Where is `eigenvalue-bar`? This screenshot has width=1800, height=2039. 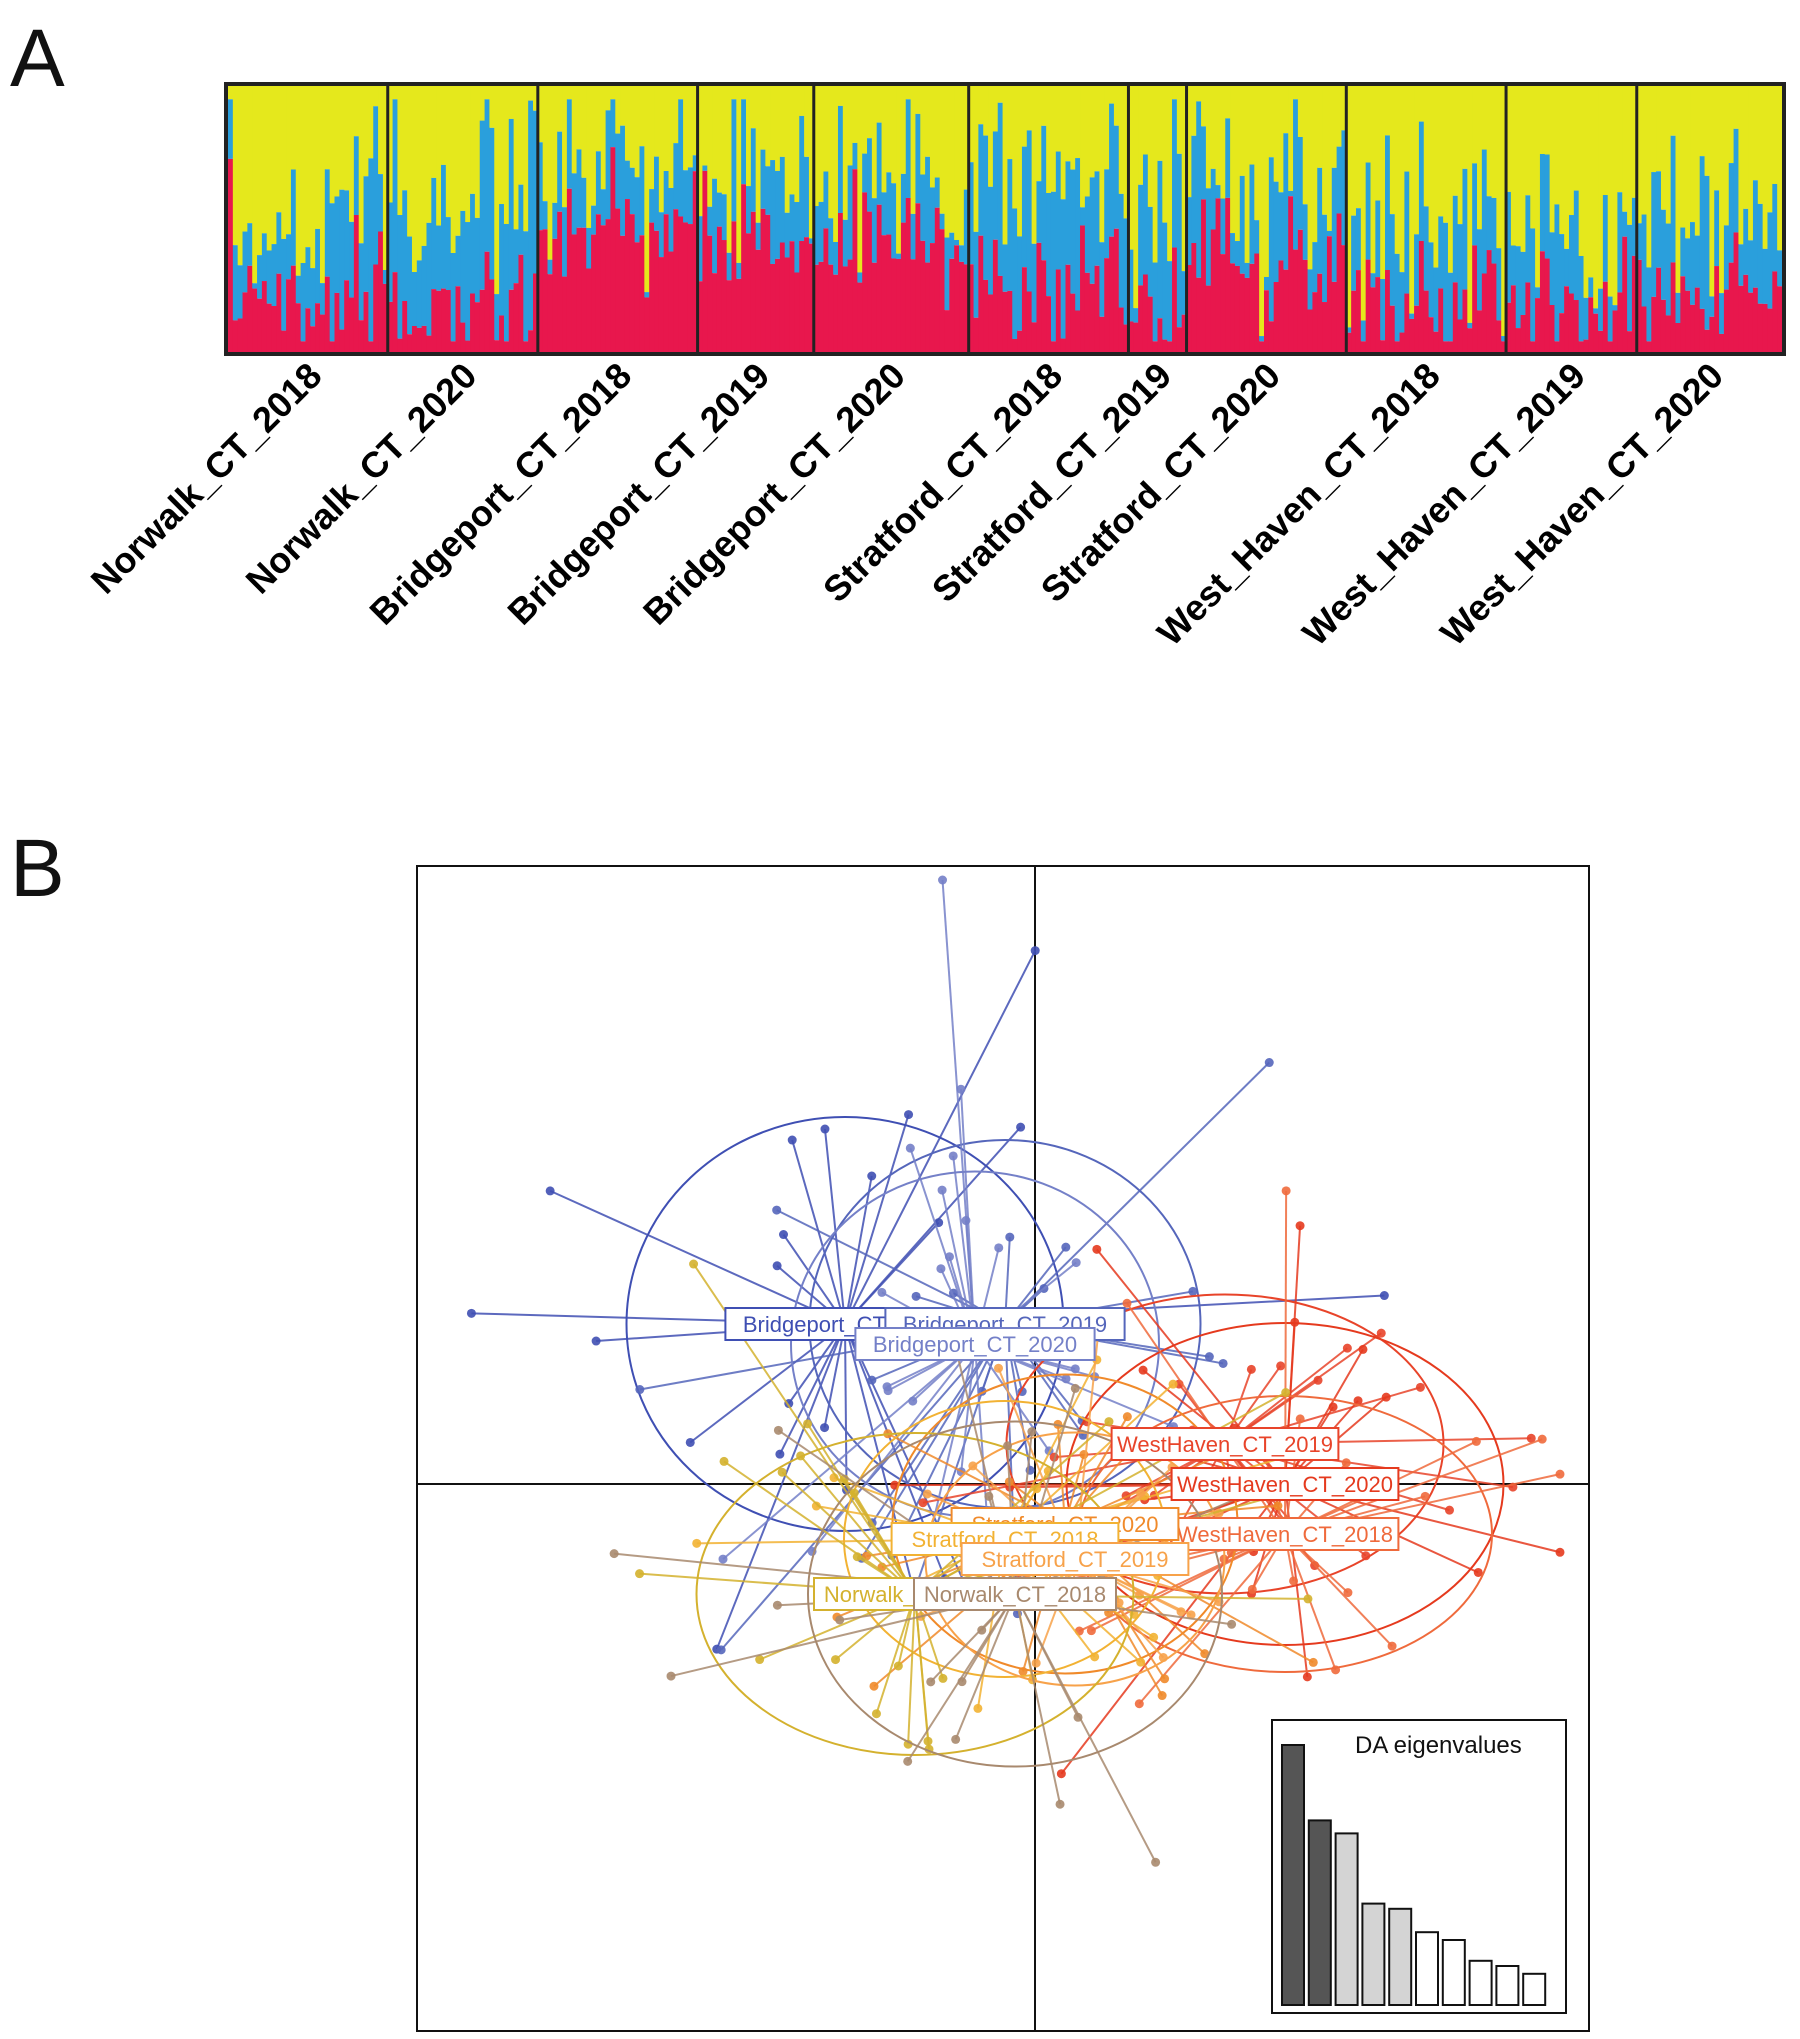
eigenvalue-bar is located at coordinates (1453, 1972).